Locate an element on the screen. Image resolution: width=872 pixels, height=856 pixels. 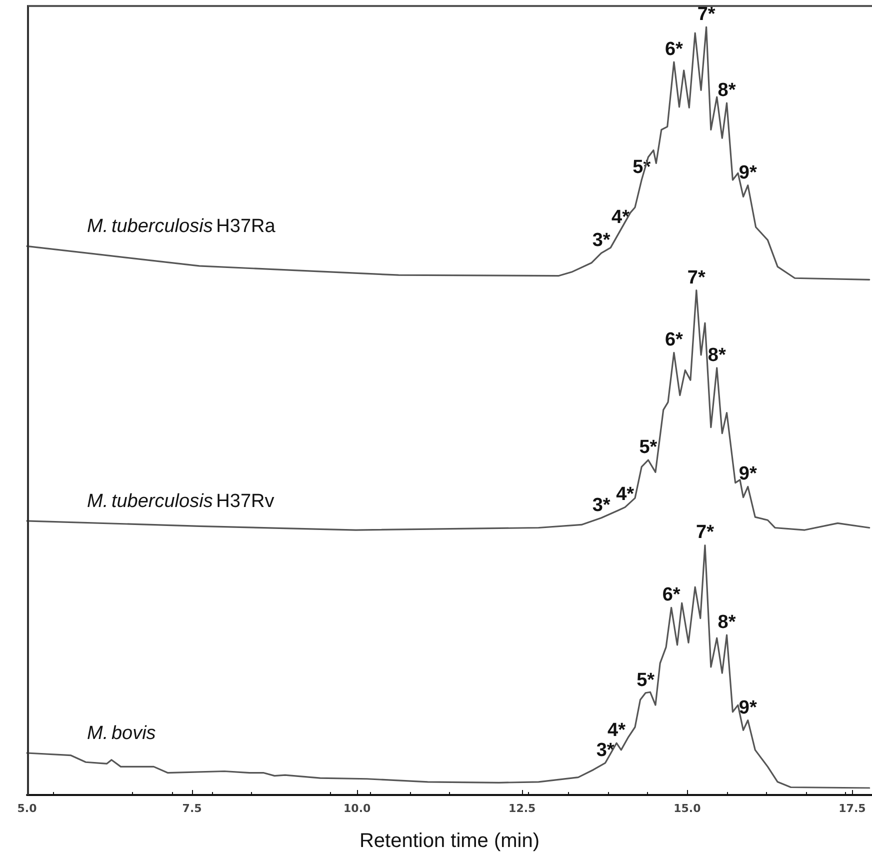
x-tick-label: 12.5 is located at coordinates (522, 808).